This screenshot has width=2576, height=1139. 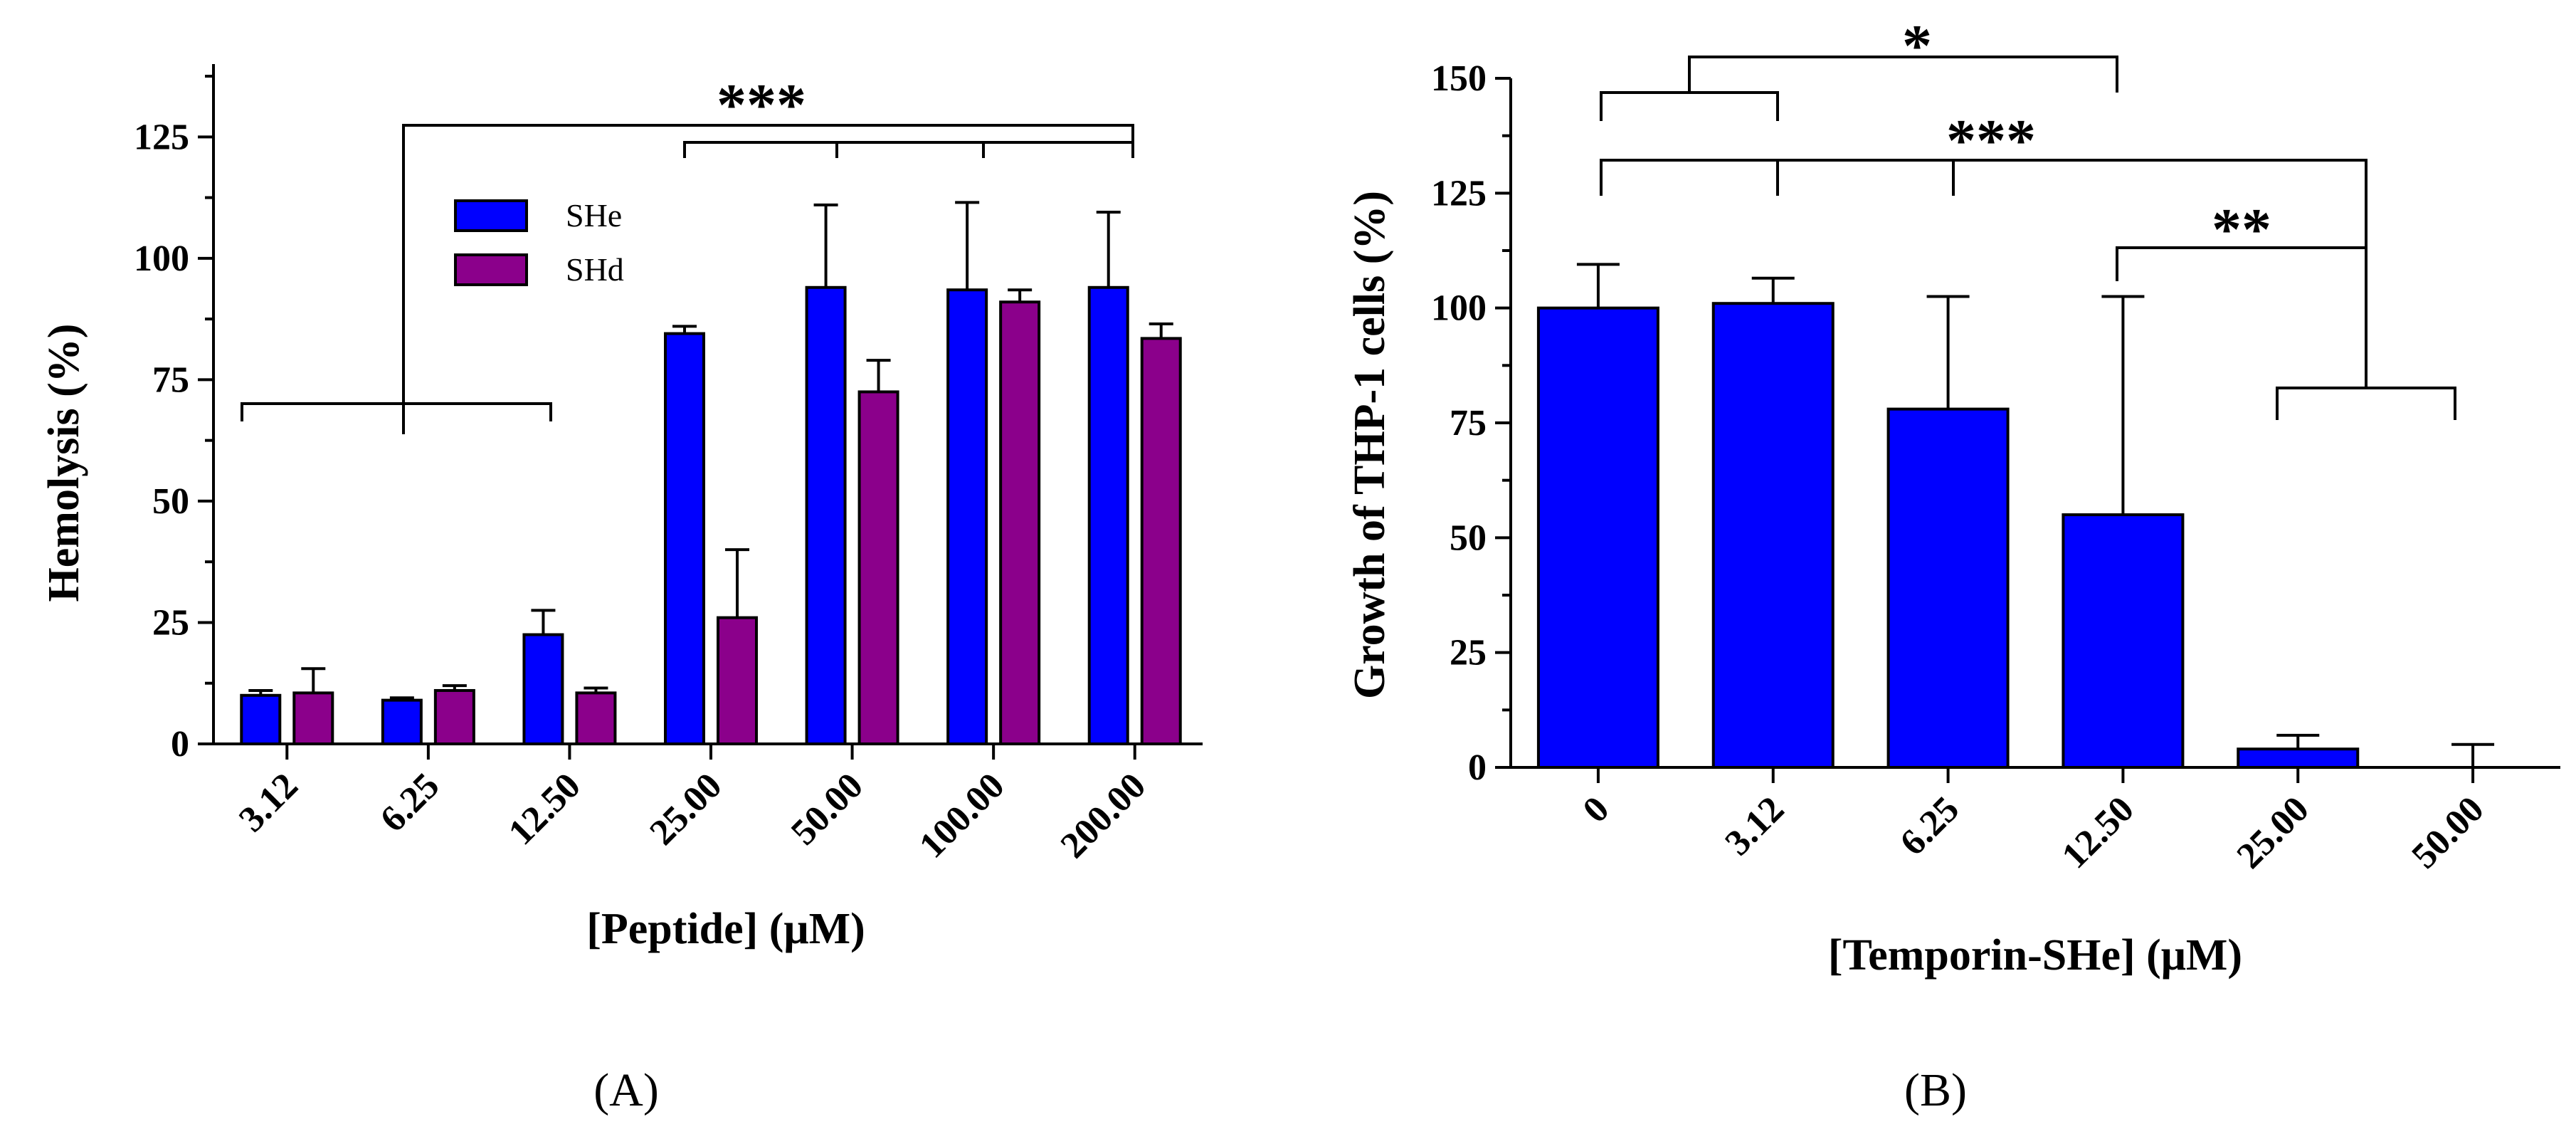 I want to click on bracket-b-single-star, so click(x=1903, y=74).